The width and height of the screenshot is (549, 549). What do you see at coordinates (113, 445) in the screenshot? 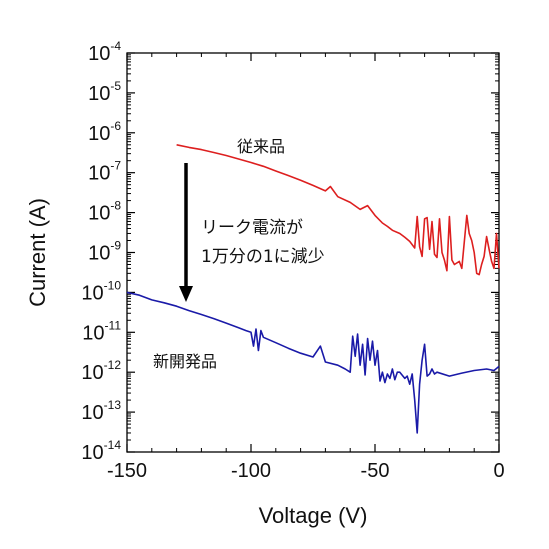
I see `y-tick-exponent: -14` at bounding box center [113, 445].